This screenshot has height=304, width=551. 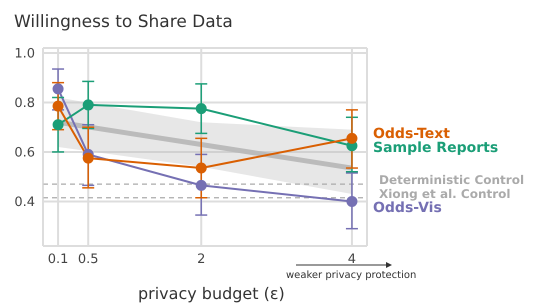 I want to click on y-tick-label: 0.8, so click(x=24, y=104).